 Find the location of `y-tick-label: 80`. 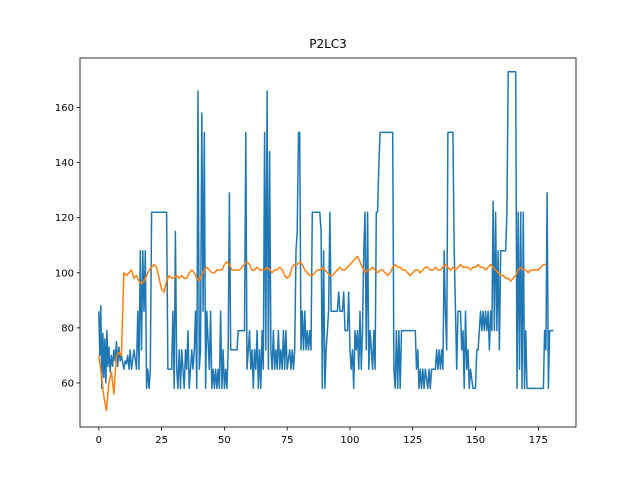

y-tick-label: 80 is located at coordinates (67, 328).